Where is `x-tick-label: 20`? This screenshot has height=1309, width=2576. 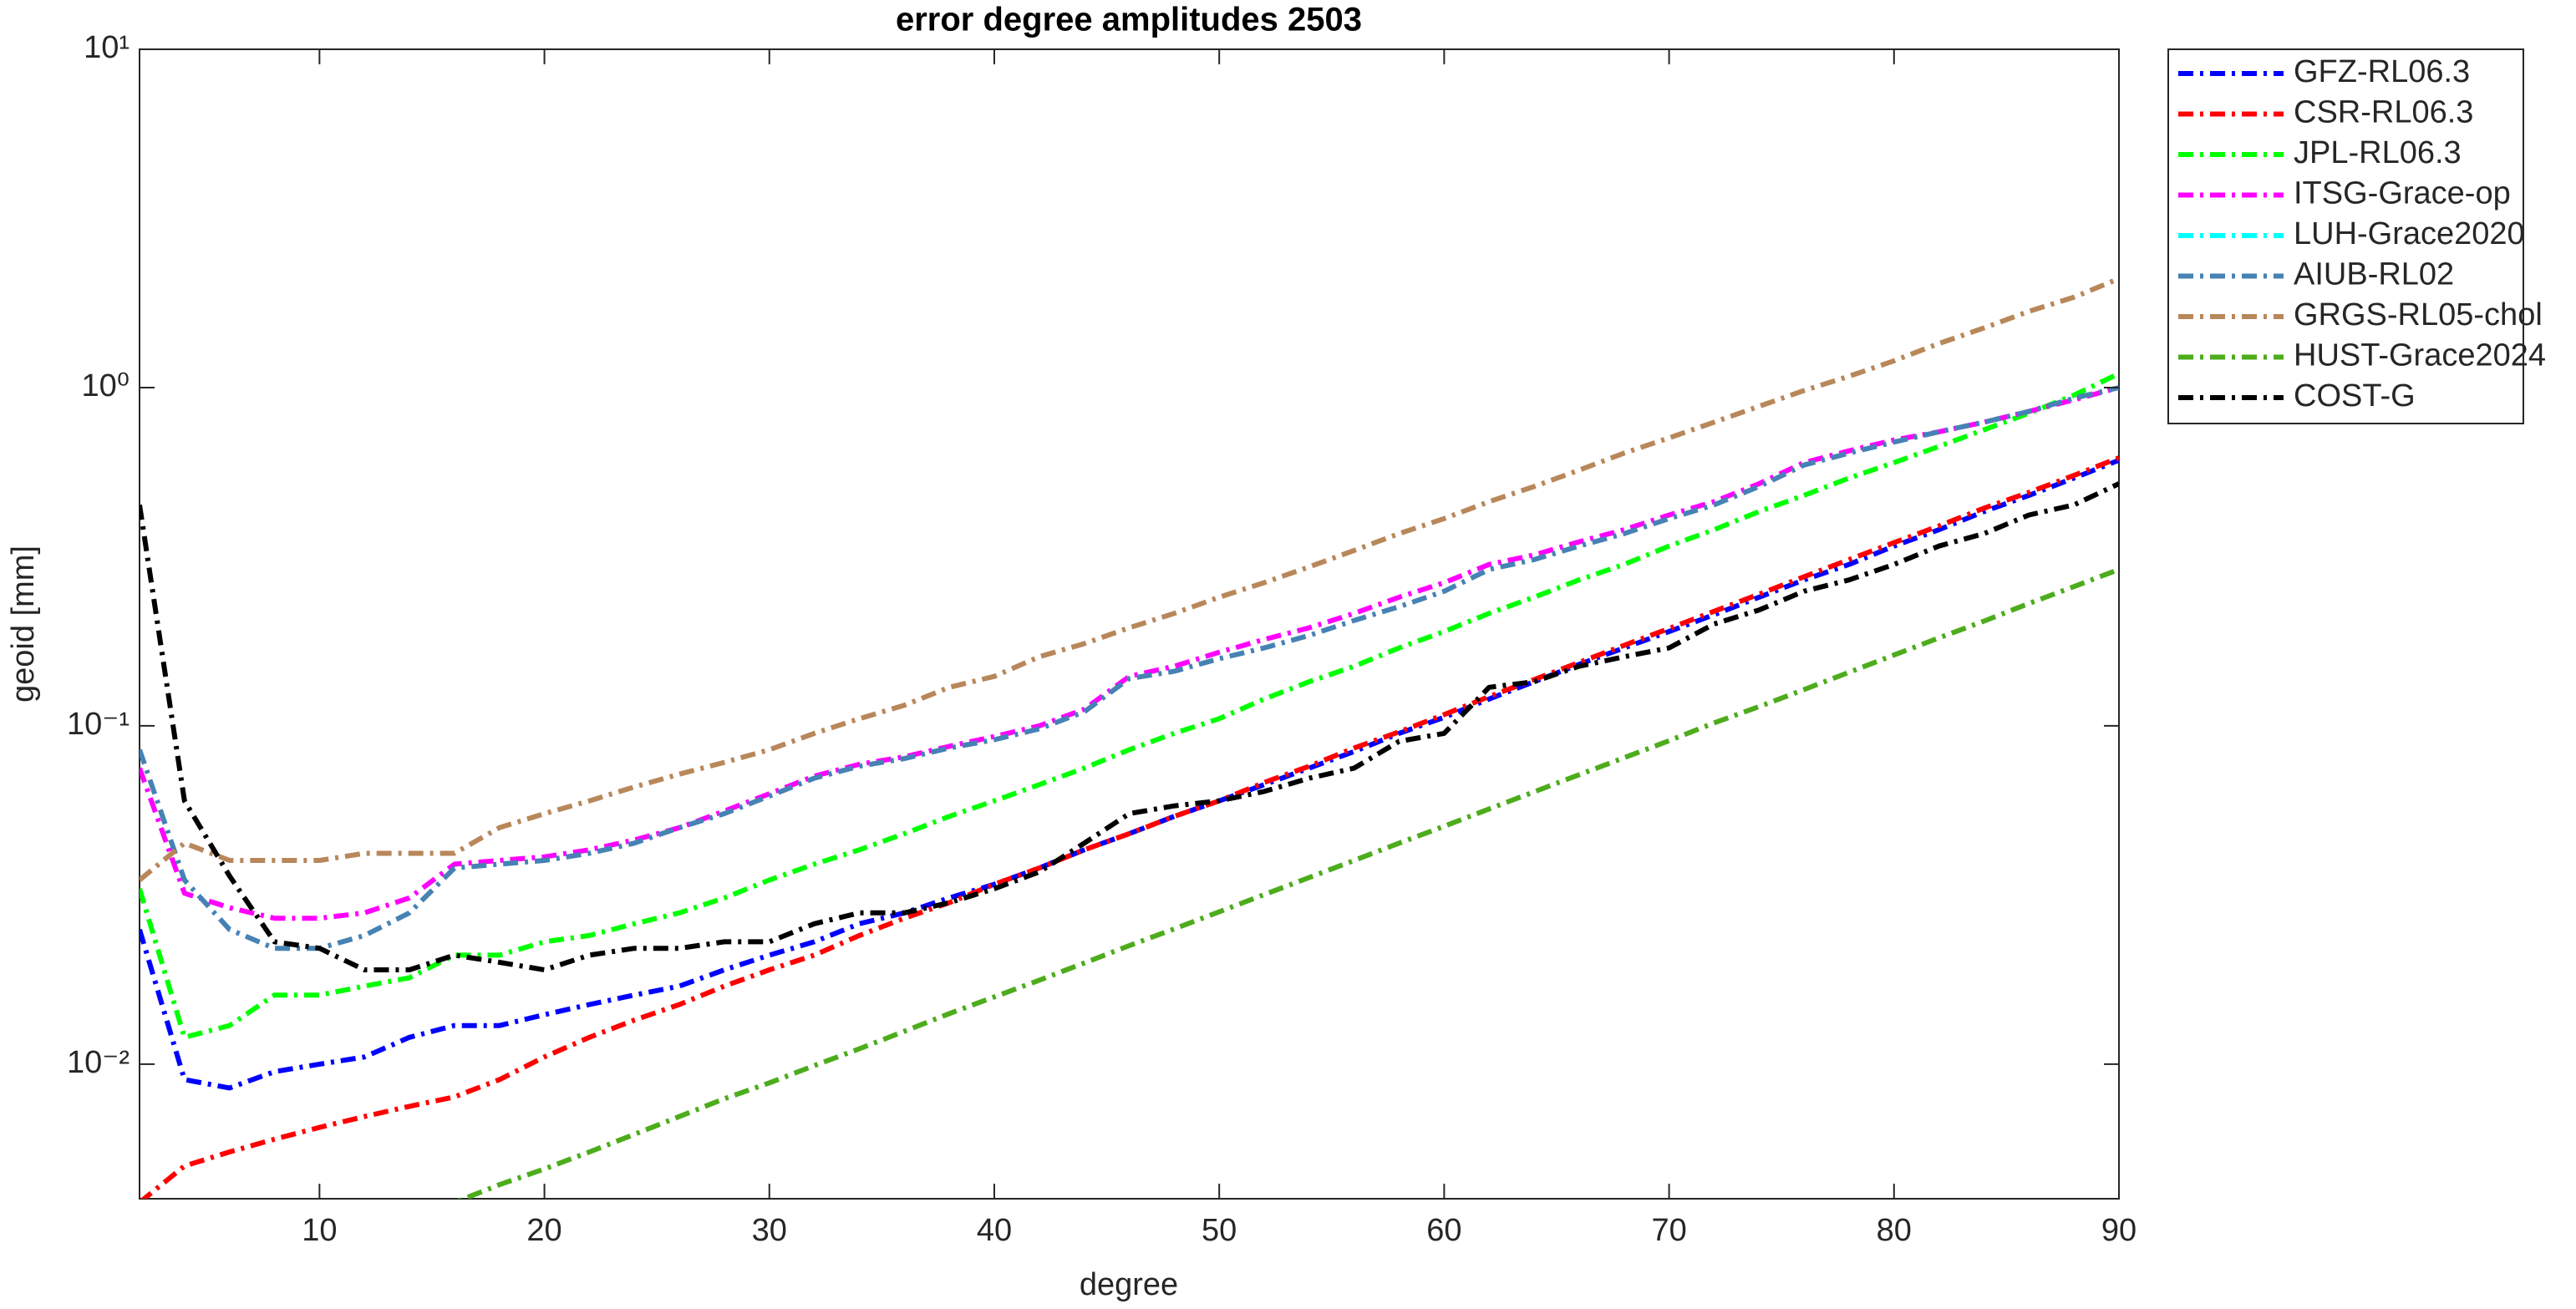 x-tick-label: 20 is located at coordinates (543, 1230).